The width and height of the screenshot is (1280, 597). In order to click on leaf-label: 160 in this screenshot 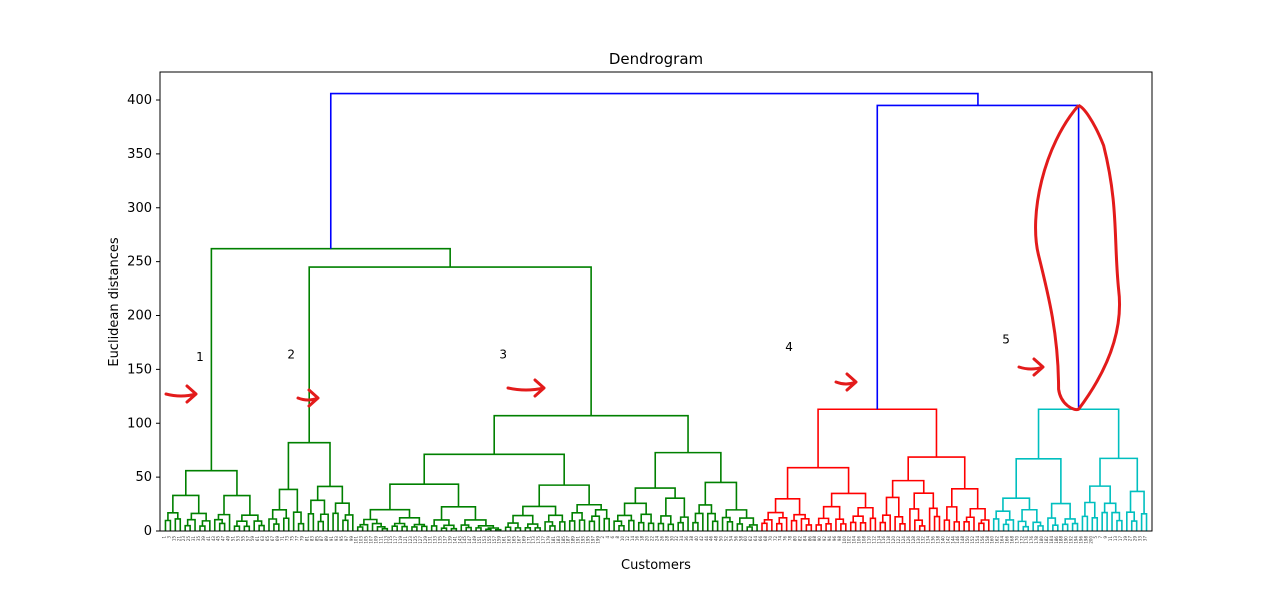, I will do `click(992, 540)`.